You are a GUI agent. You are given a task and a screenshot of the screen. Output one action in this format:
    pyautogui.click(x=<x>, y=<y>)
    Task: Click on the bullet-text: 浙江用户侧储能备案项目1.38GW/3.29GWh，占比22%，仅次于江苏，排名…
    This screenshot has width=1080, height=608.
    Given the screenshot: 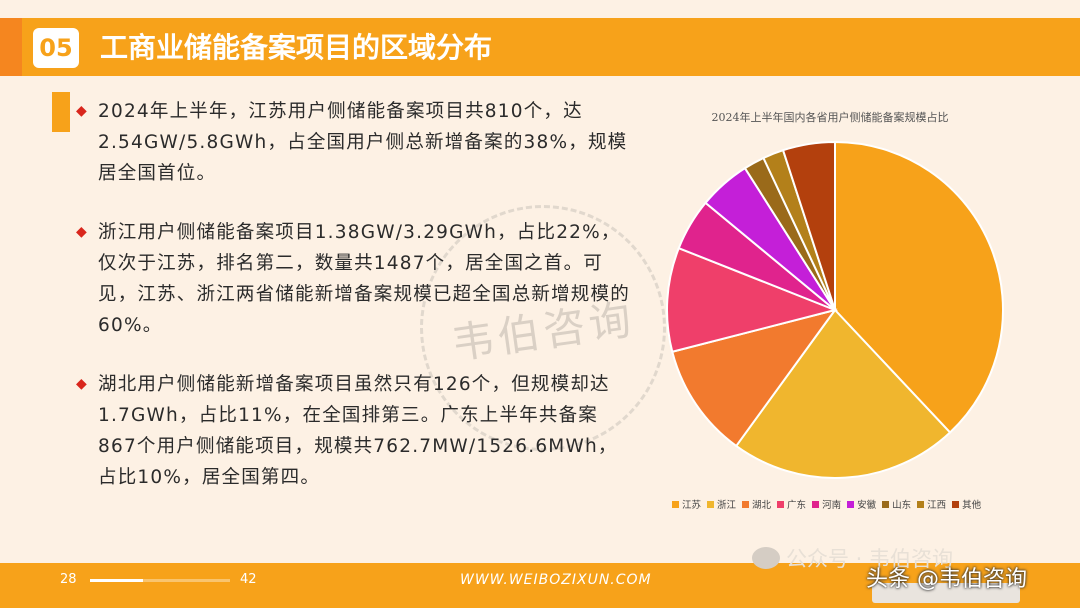 What is the action you would take?
    pyautogui.click(x=364, y=279)
    